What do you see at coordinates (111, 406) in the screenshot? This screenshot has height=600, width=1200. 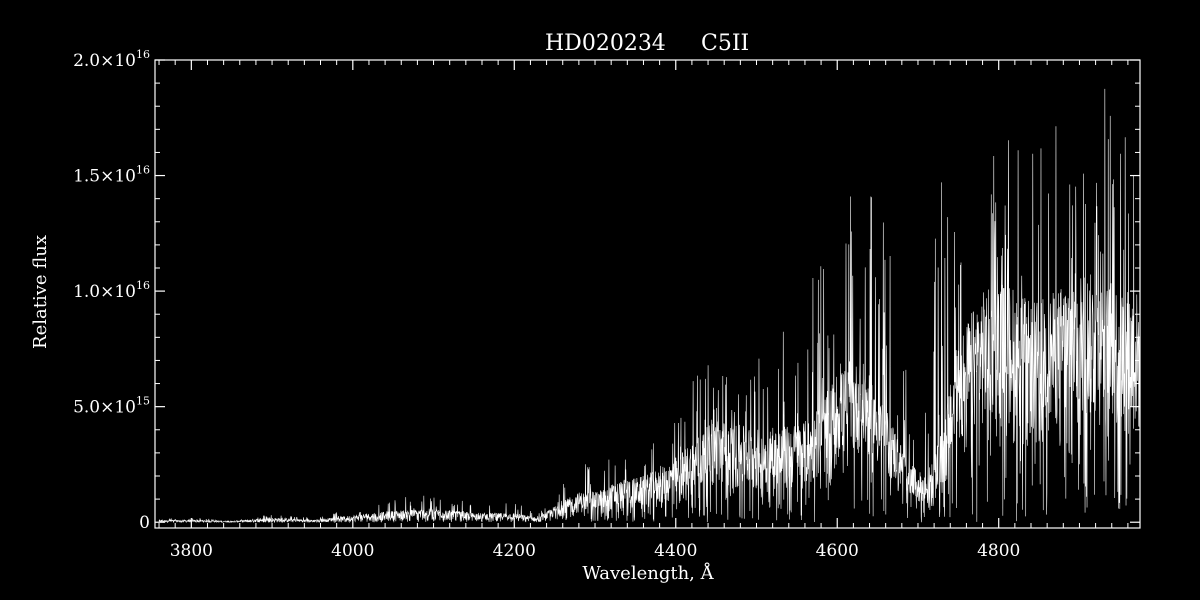 I see `y-tick-label: 5.0×10¹⁵` at bounding box center [111, 406].